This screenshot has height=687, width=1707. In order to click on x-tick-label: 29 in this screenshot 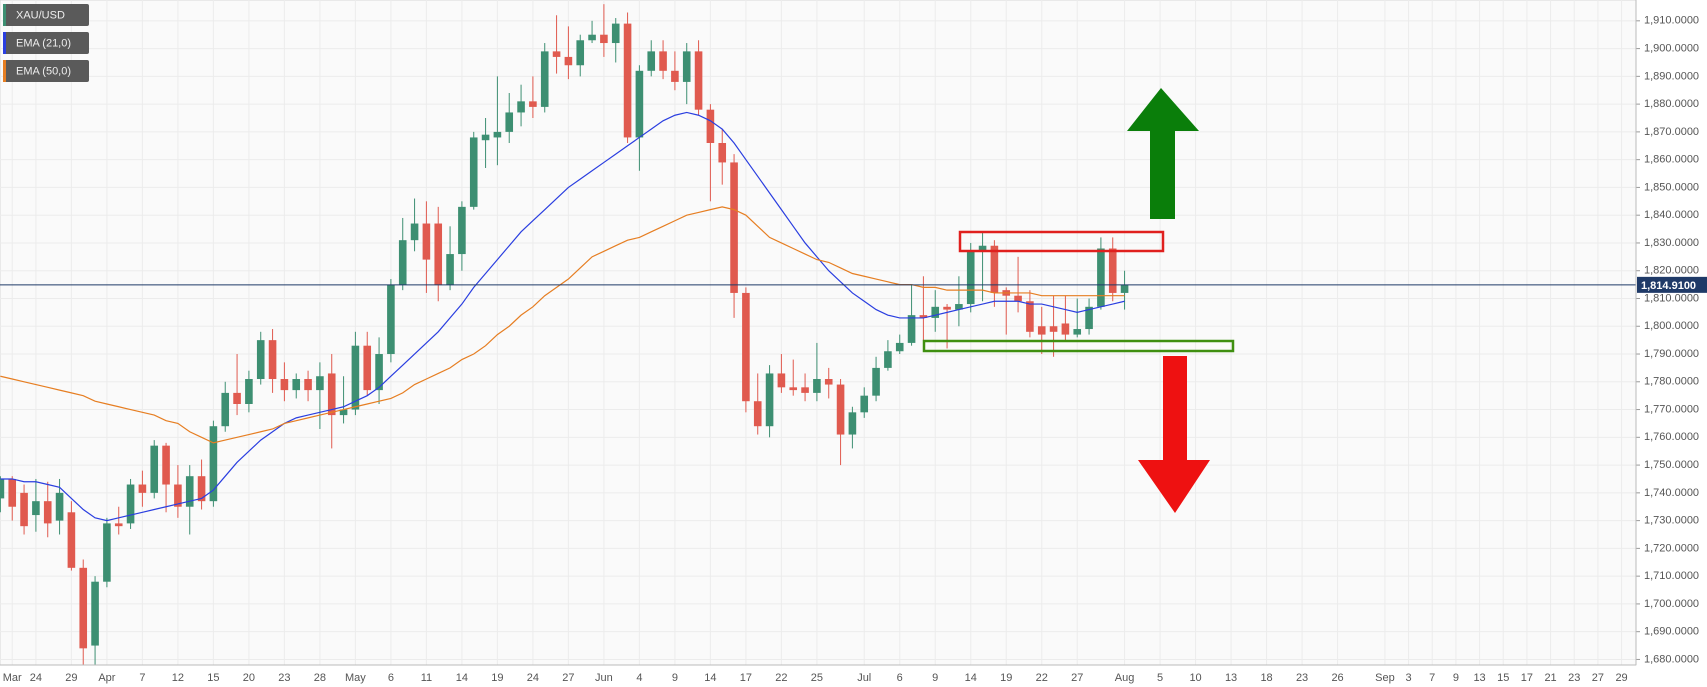, I will do `click(1621, 678)`.